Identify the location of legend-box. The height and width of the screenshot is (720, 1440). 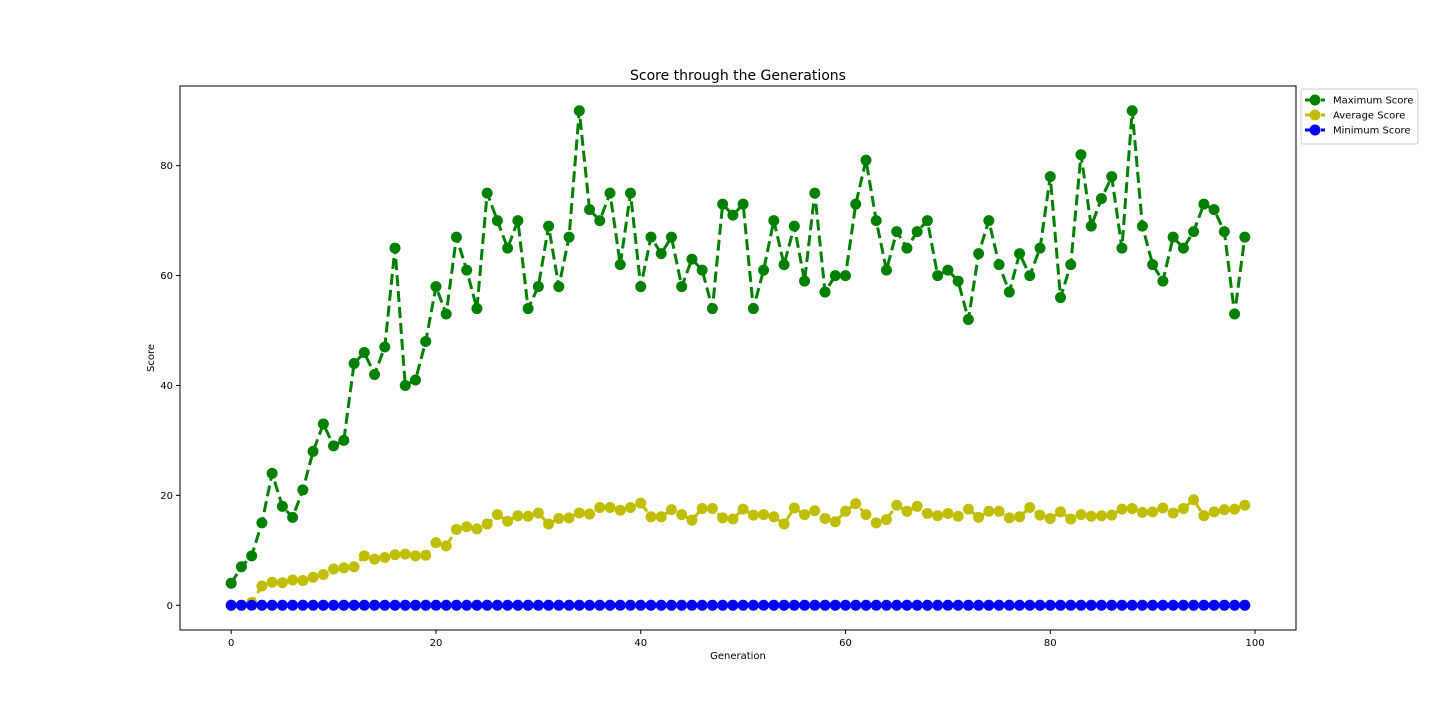
(1359, 116).